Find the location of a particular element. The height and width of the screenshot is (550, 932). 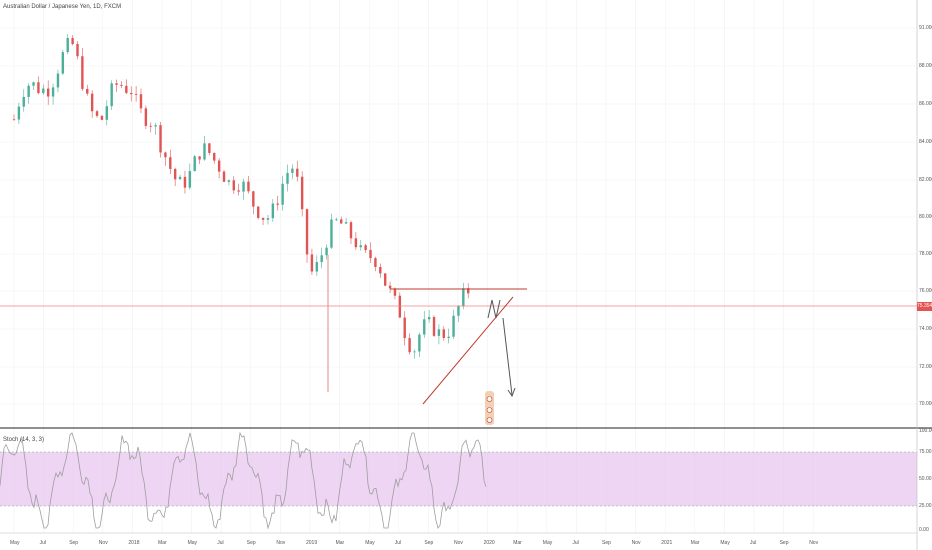

time-tick-label: May is located at coordinates (192, 543).